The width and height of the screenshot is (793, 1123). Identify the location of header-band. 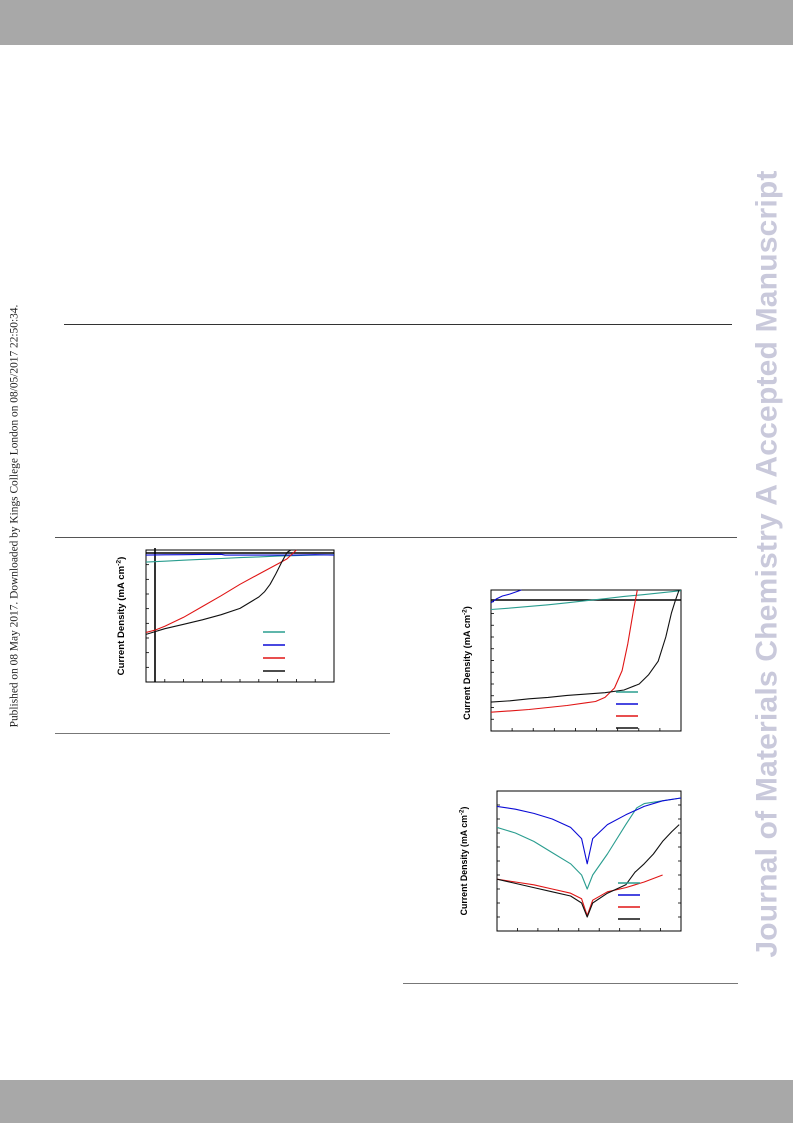
(396, 22).